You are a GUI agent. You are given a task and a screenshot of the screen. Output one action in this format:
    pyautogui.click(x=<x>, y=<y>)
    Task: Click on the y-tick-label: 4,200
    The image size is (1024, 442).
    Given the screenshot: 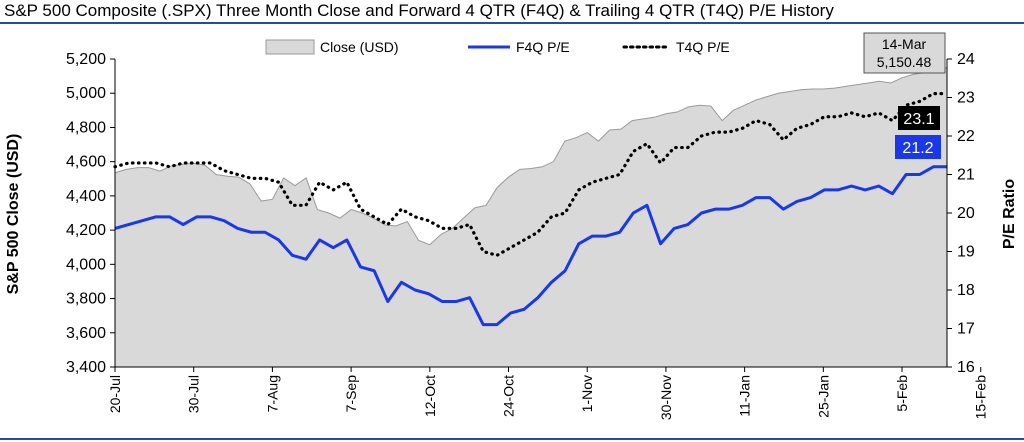 What is the action you would take?
    pyautogui.click(x=86, y=230)
    